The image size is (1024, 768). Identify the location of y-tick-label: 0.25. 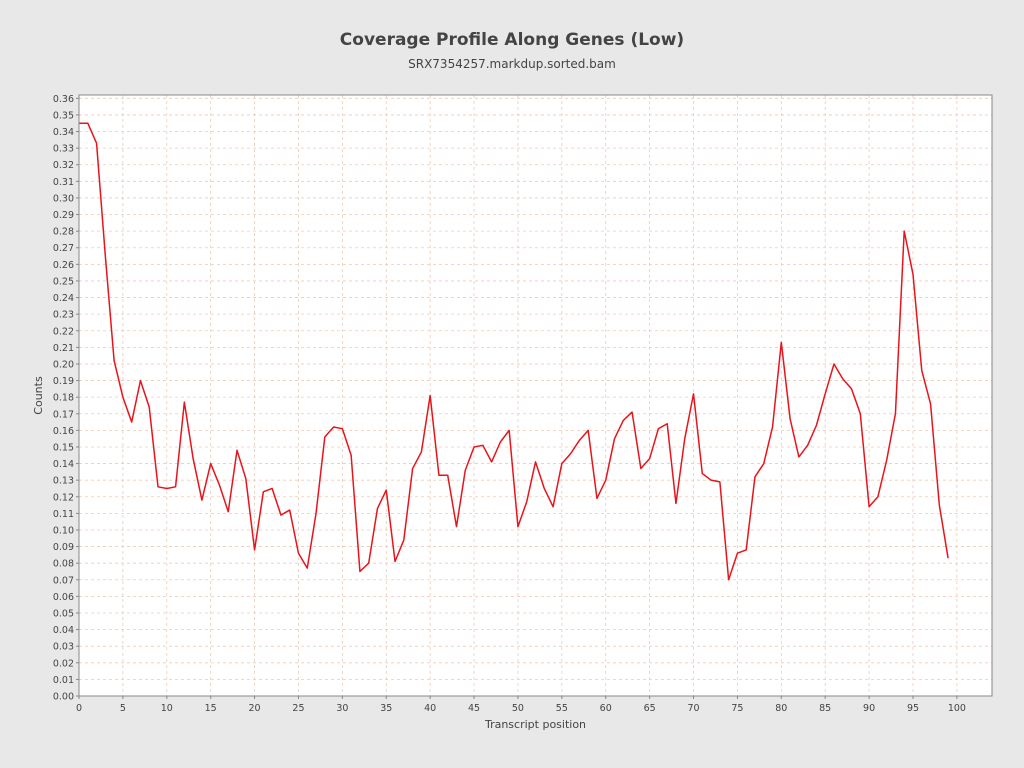
(63, 281).